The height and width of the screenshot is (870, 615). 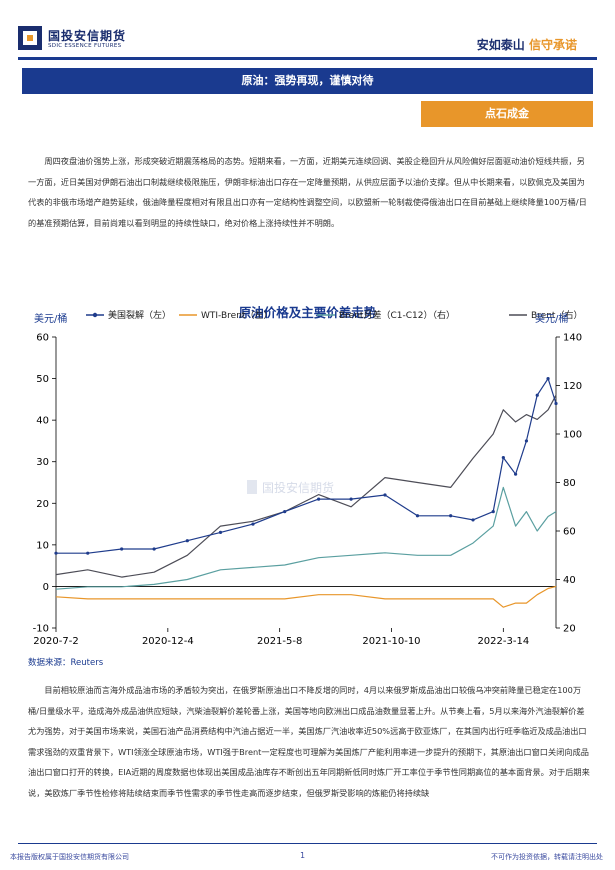 I want to click on data-source: 数据来源：Reuters, so click(x=66, y=663).